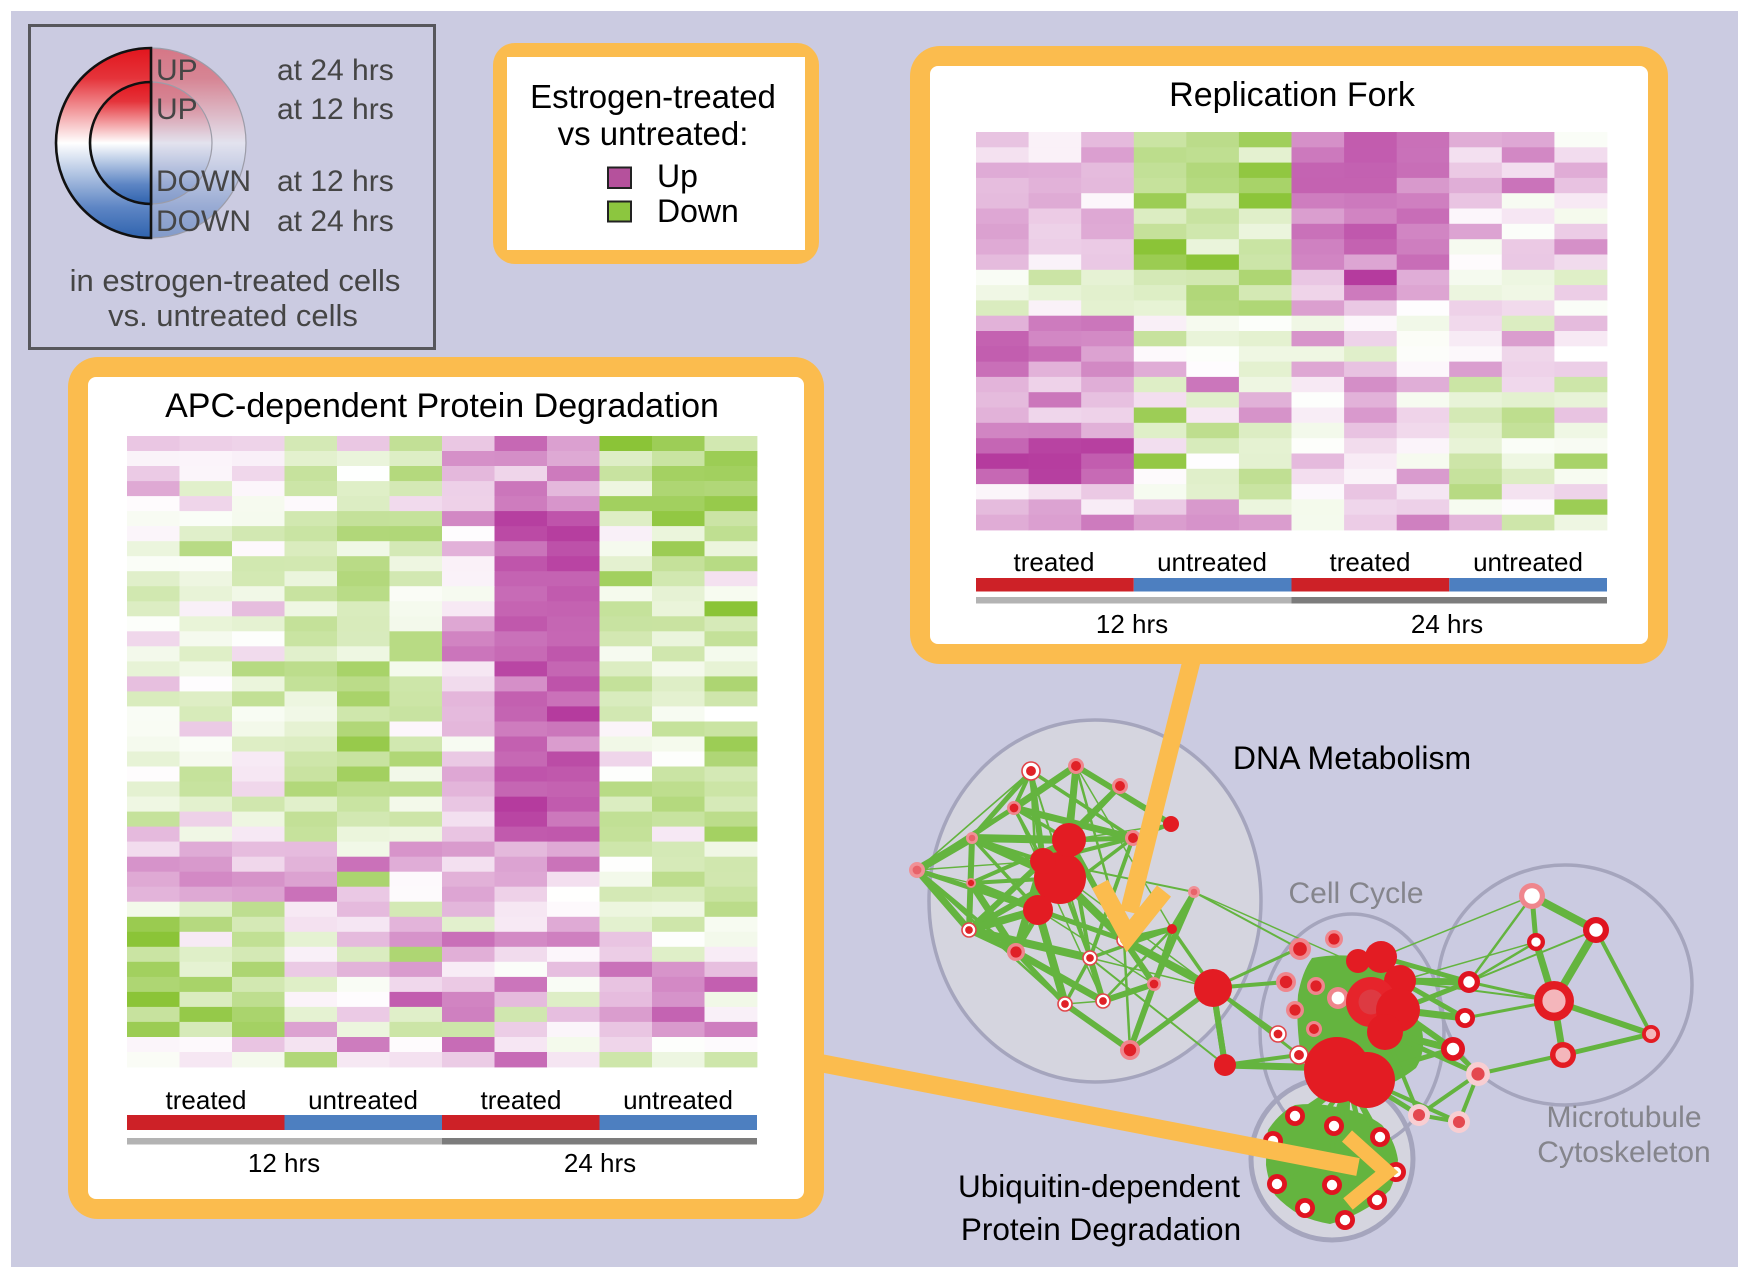  Describe the element at coordinates (653, 133) in the screenshot. I see `svg-text: vs untreated:` at that location.